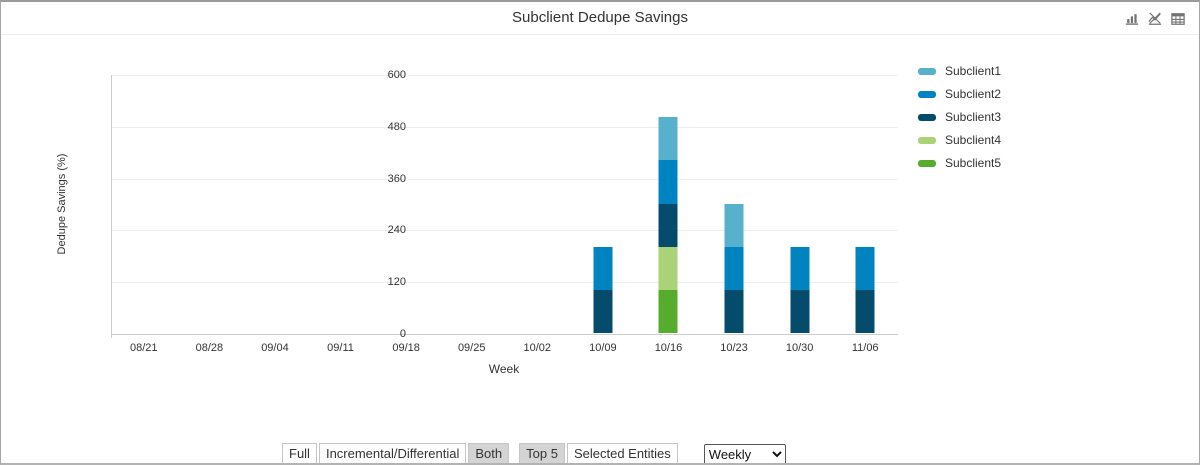 This screenshot has height=465, width=1200. Describe the element at coordinates (396, 230) in the screenshot. I see `y-axis-tick-label: 240` at that location.